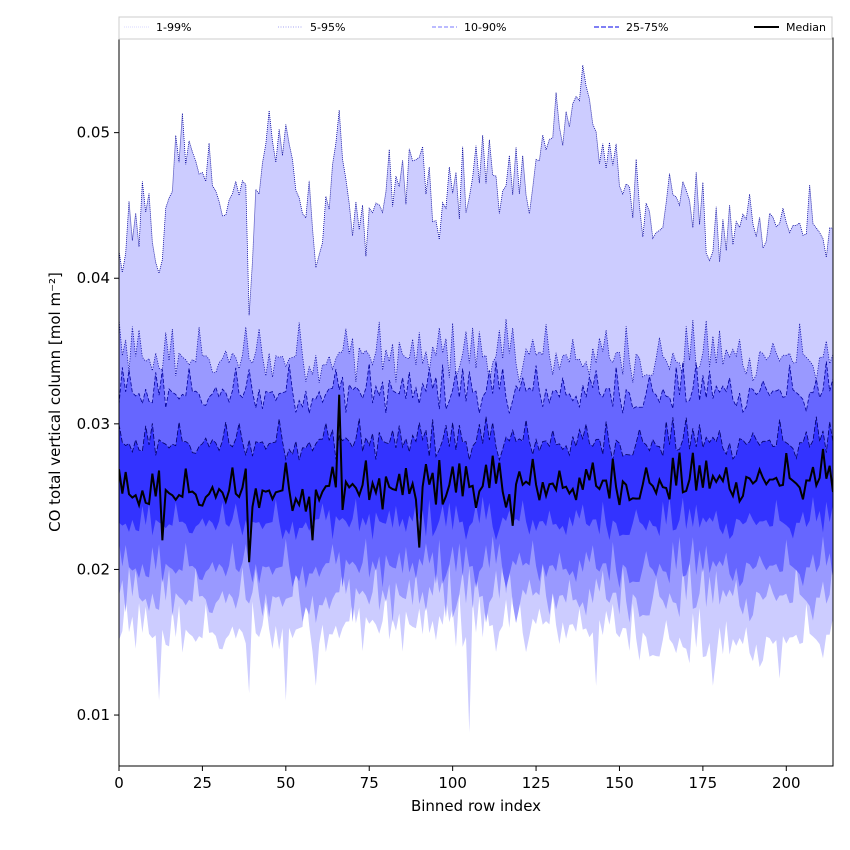  Describe the element at coordinates (476, 806) in the screenshot. I see `x-axis-label: Binned row index` at that location.